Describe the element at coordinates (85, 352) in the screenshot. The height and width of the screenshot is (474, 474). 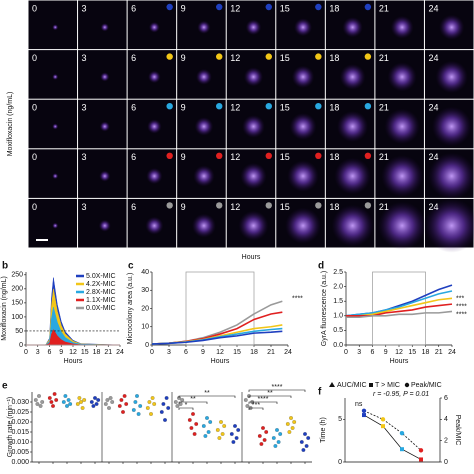
I see `x-tick-label: 15` at that location.